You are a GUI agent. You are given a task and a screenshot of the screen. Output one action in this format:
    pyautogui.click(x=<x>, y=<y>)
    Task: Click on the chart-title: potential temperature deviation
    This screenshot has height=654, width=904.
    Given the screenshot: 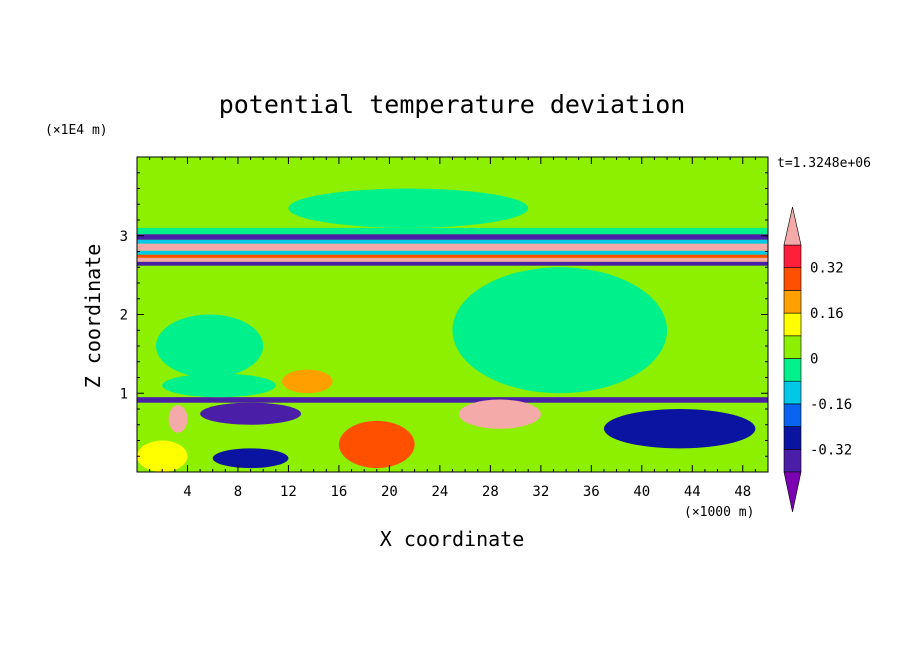 What is the action you would take?
    pyautogui.click(x=452, y=104)
    